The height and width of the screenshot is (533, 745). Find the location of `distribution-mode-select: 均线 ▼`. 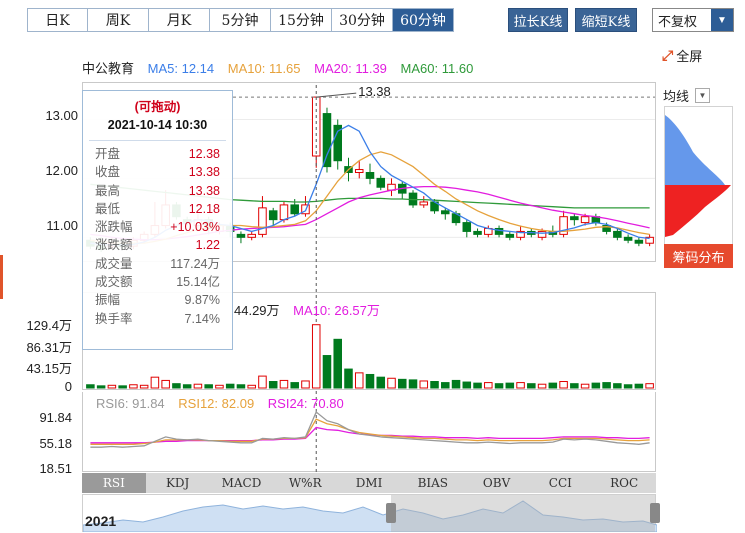

distribution-mode-select: 均线 ▼ is located at coordinates (687, 95).